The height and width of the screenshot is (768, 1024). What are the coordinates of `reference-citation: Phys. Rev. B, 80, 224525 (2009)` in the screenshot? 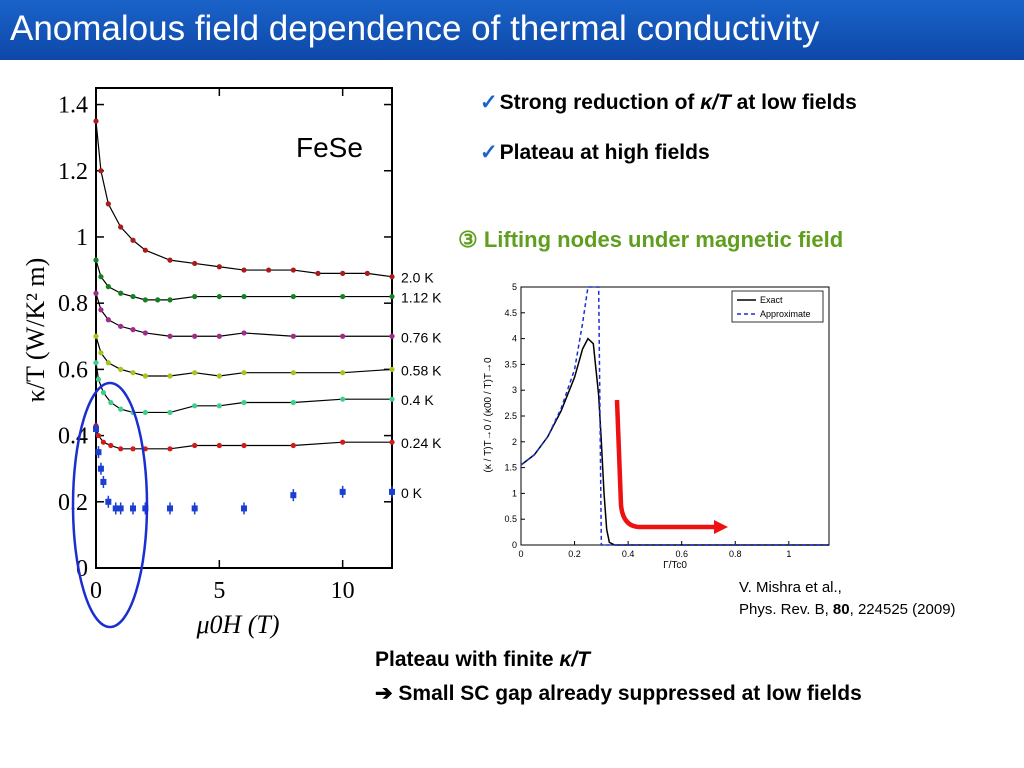 It's located at (847, 610).